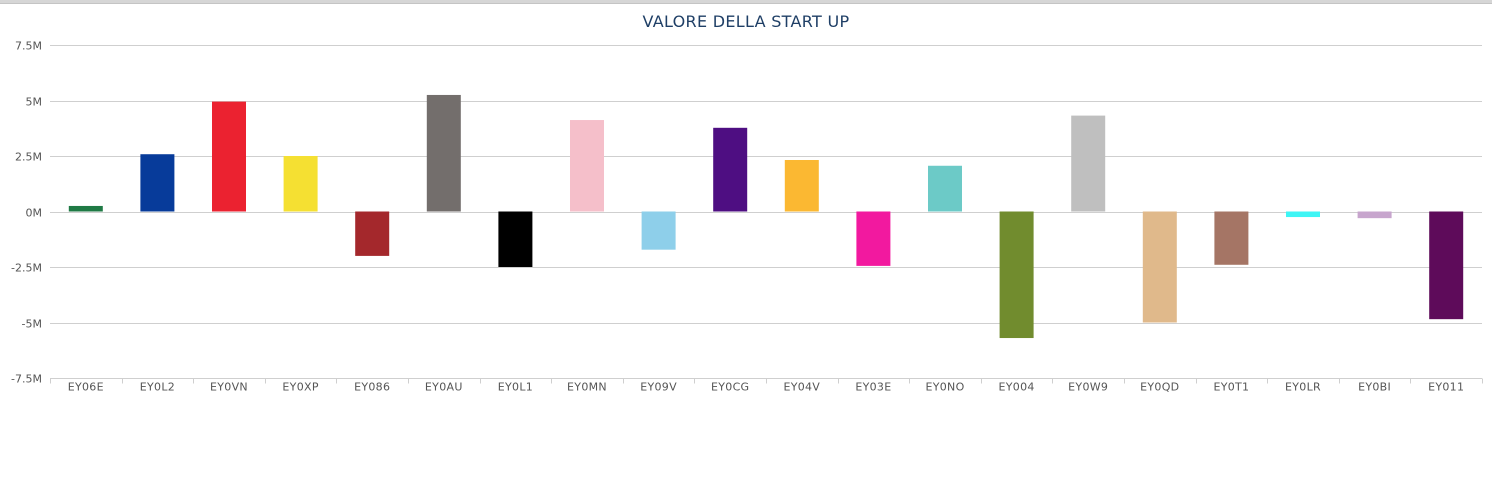 The height and width of the screenshot is (482, 1492). Describe the element at coordinates (229, 387) in the screenshot. I see `x-tick-label: EY0VN` at that location.